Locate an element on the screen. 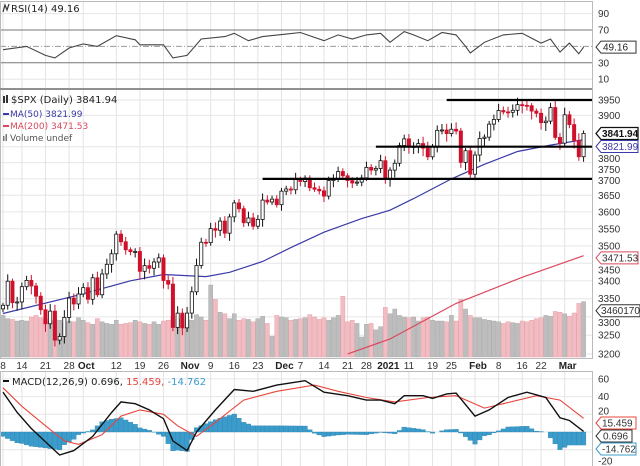 Image resolution: width=640 pixels, height=466 pixels. macd-value-flag: 0.696 is located at coordinates (614, 436).